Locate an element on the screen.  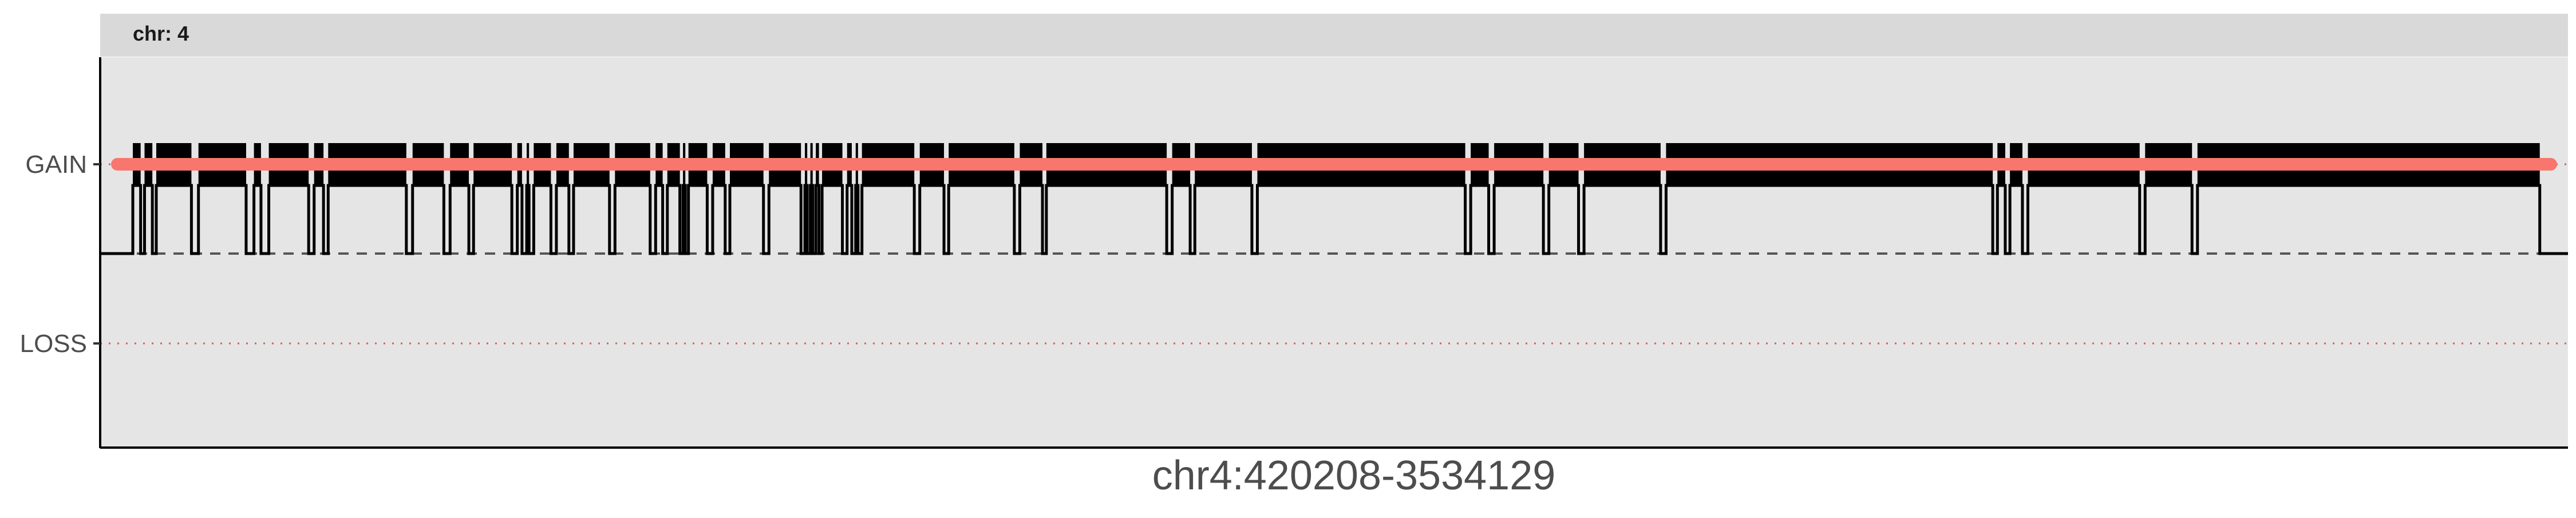
x-axis-title: chr4:420208-3534129 is located at coordinates (1354, 476).